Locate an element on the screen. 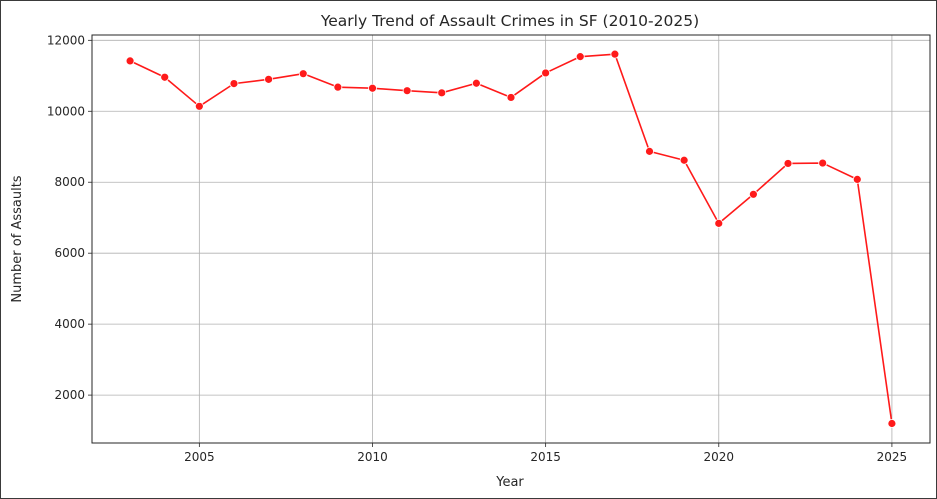  x-axis-ticks: 2005 2010 2015 2020 2025 is located at coordinates (545, 453).